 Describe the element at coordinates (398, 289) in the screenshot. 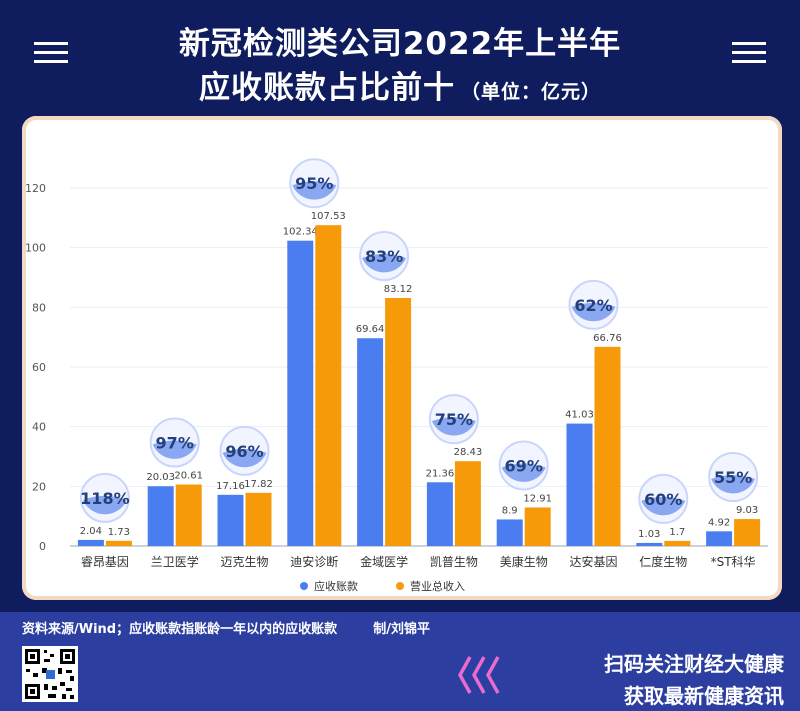

I see `data-label-revenue-4: 83.12` at that location.